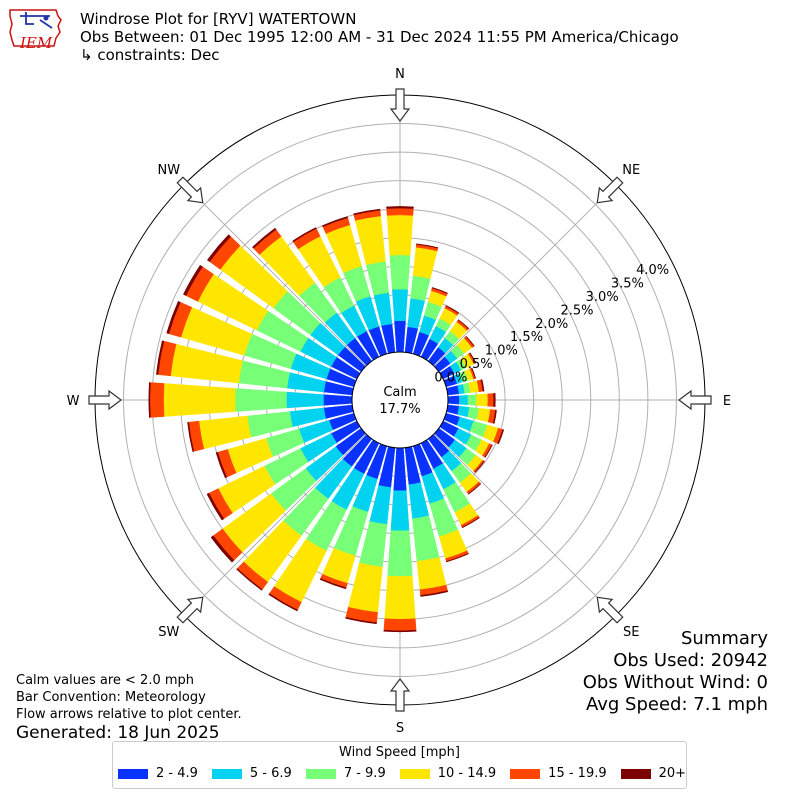 The image size is (800, 800). What do you see at coordinates (724, 638) in the screenshot?
I see `summary-heading: Summary` at bounding box center [724, 638].